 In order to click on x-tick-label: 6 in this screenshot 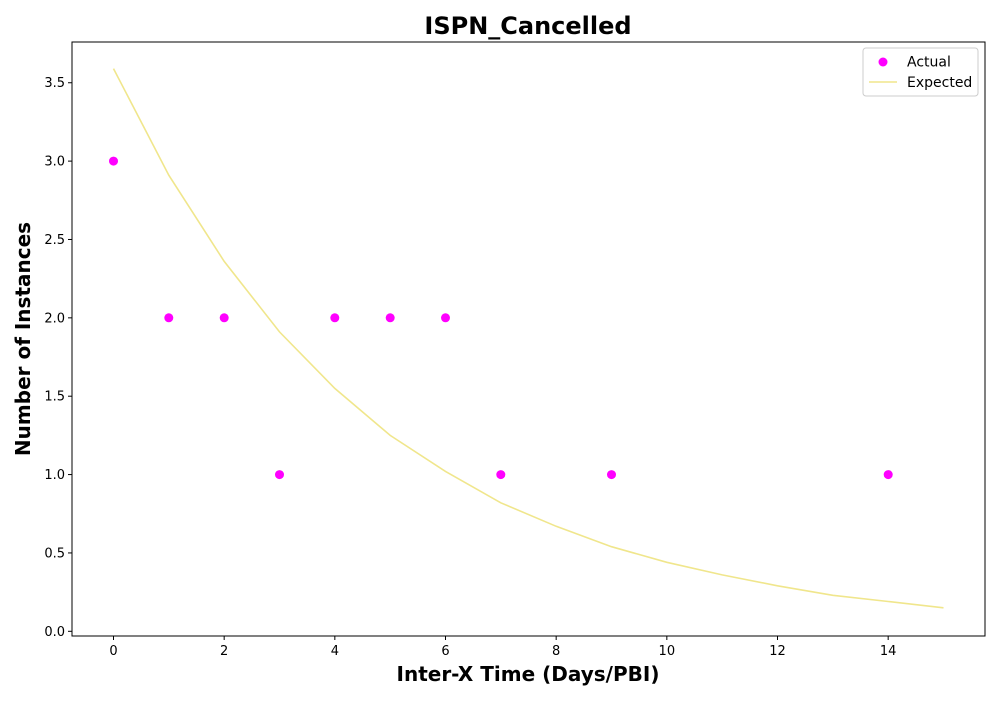, I will do `click(445, 651)`.